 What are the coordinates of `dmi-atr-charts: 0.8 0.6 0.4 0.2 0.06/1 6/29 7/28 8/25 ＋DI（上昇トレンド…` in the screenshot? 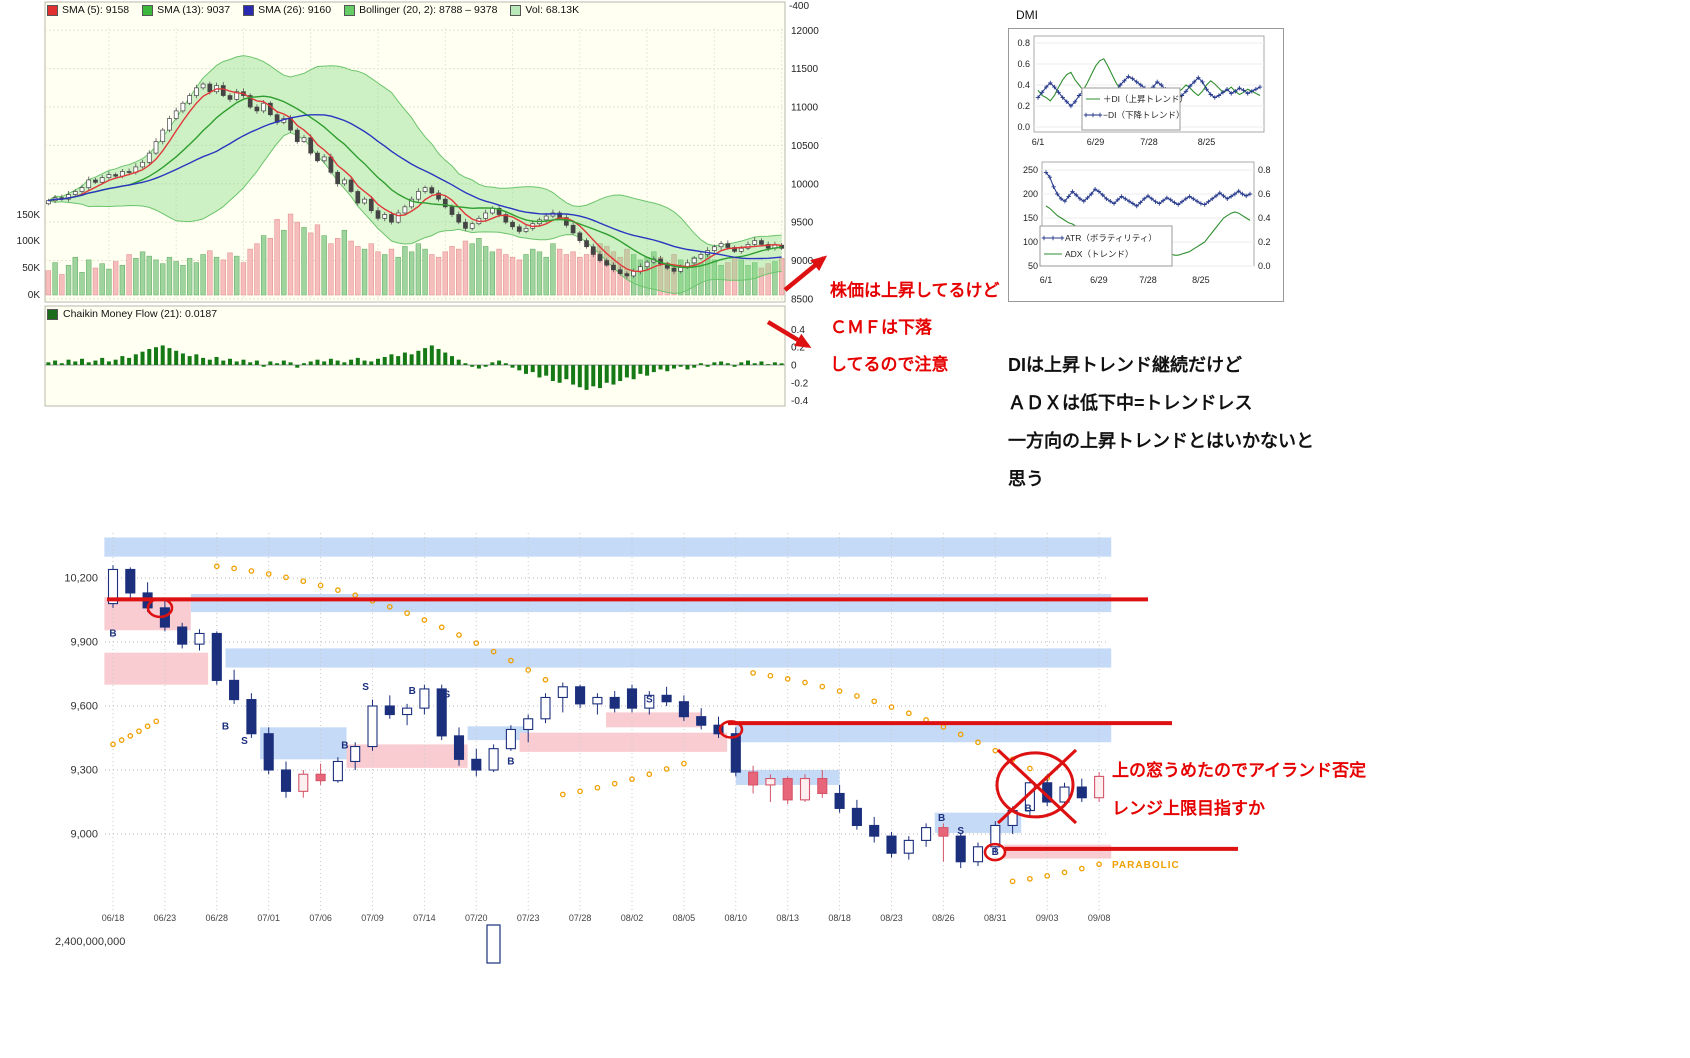 It's located at (1146, 165).